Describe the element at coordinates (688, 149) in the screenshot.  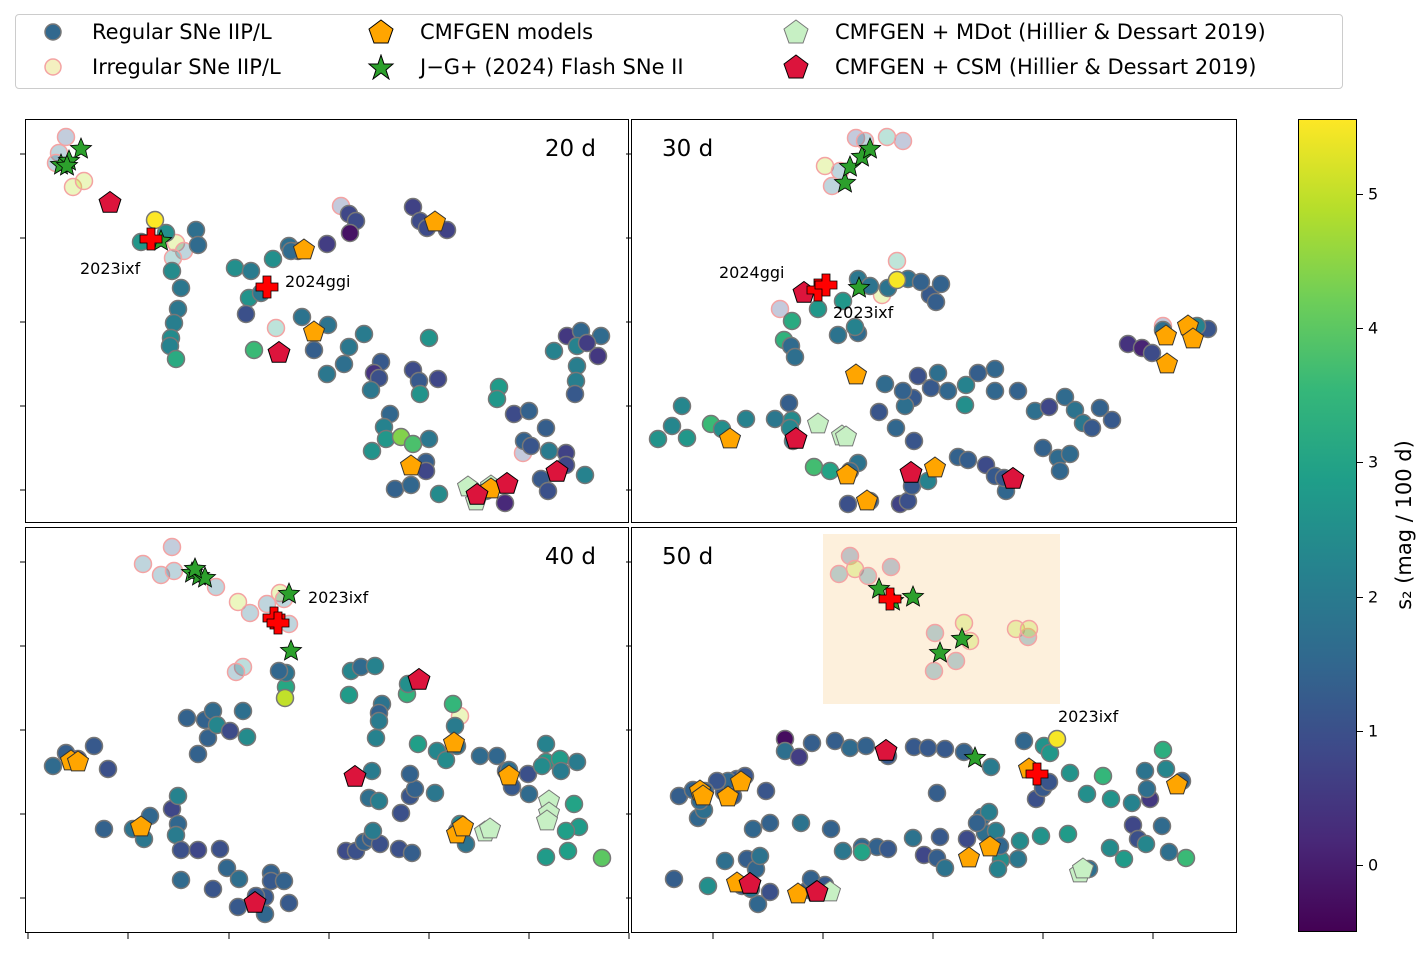
I see `panel-title: 30 d` at that location.